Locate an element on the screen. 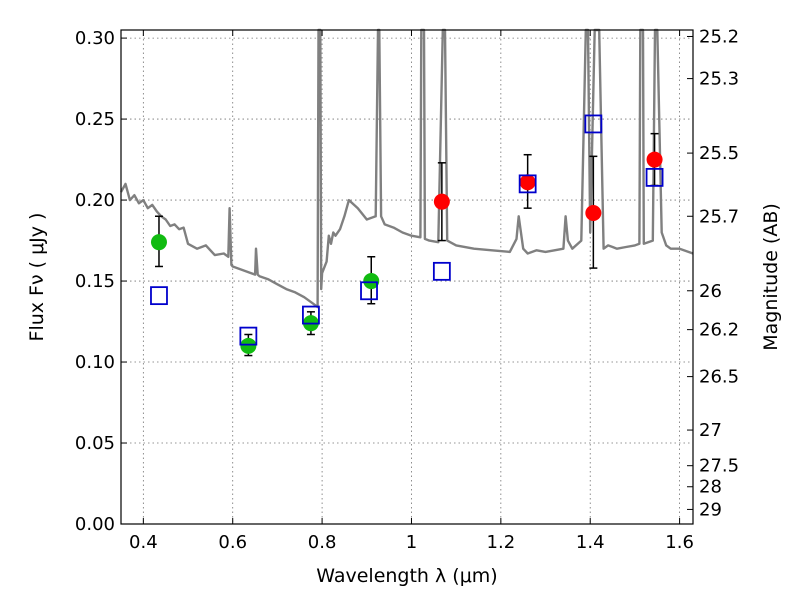 This screenshot has width=800, height=600. y-tick-label: 0.10 is located at coordinates (95, 362).